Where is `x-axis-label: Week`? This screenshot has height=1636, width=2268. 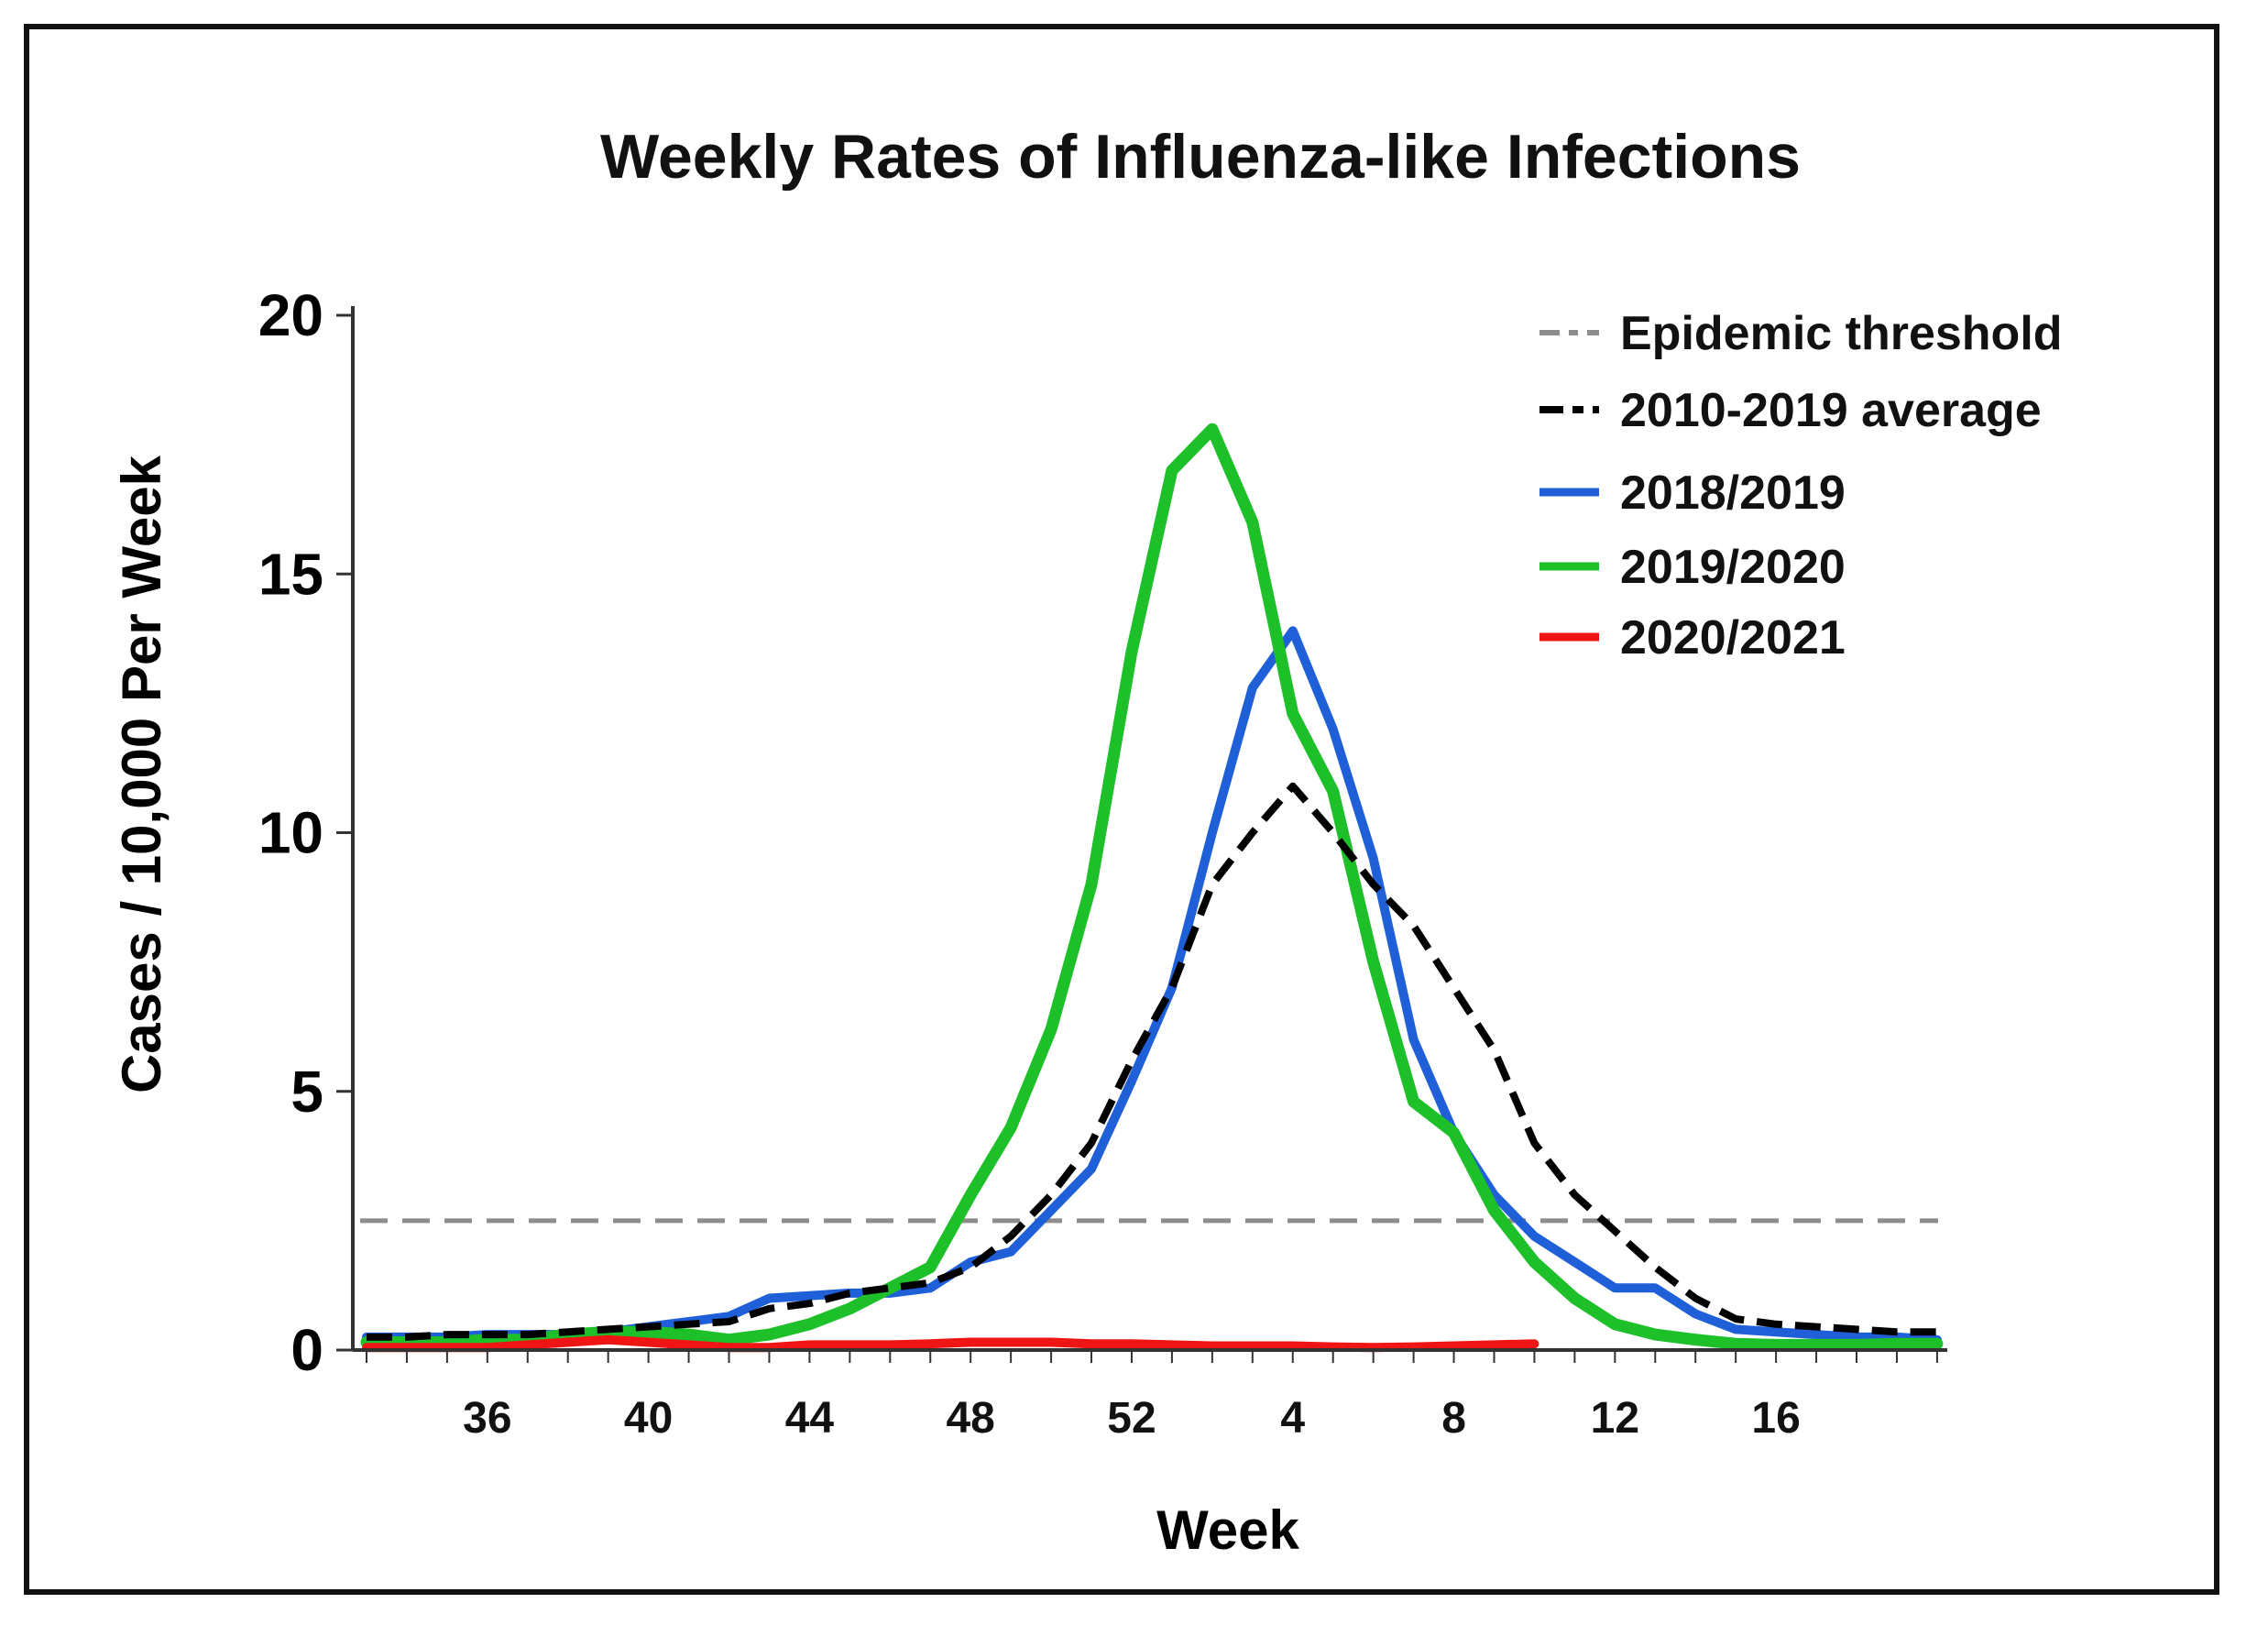
x-axis-label: Week is located at coordinates (1227, 1530).